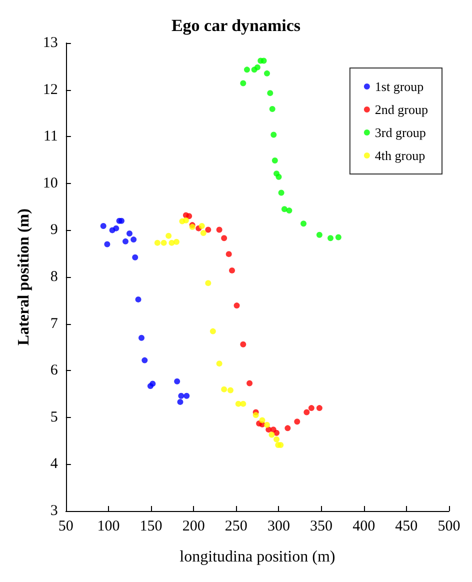 The image size is (472, 582). Describe the element at coordinates (321, 526) in the screenshot. I see `x-tick-label: 350` at that location.